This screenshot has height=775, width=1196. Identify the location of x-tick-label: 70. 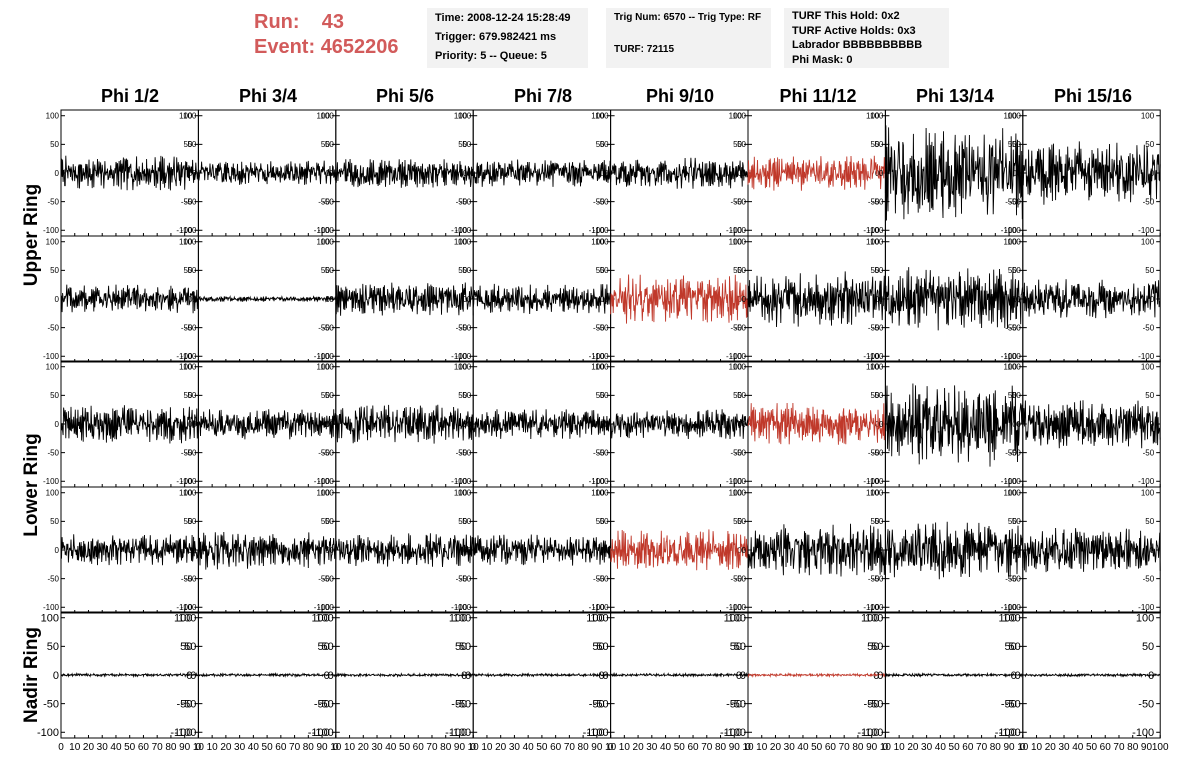
(432, 747).